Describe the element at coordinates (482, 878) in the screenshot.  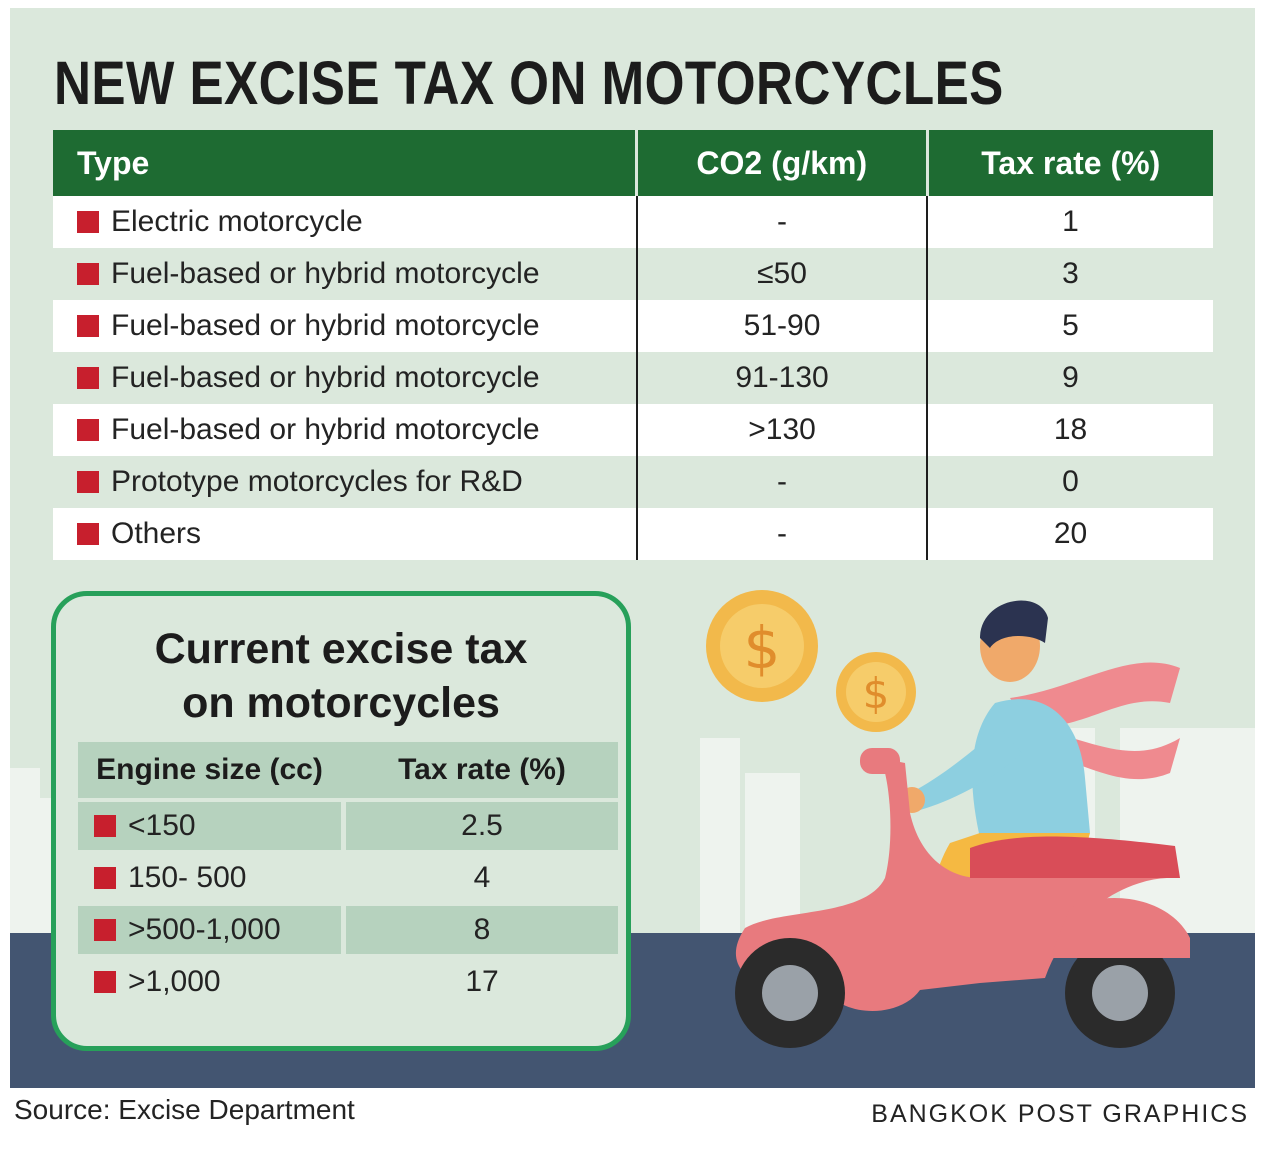
I see `cell-tax-rate: 4` at that location.